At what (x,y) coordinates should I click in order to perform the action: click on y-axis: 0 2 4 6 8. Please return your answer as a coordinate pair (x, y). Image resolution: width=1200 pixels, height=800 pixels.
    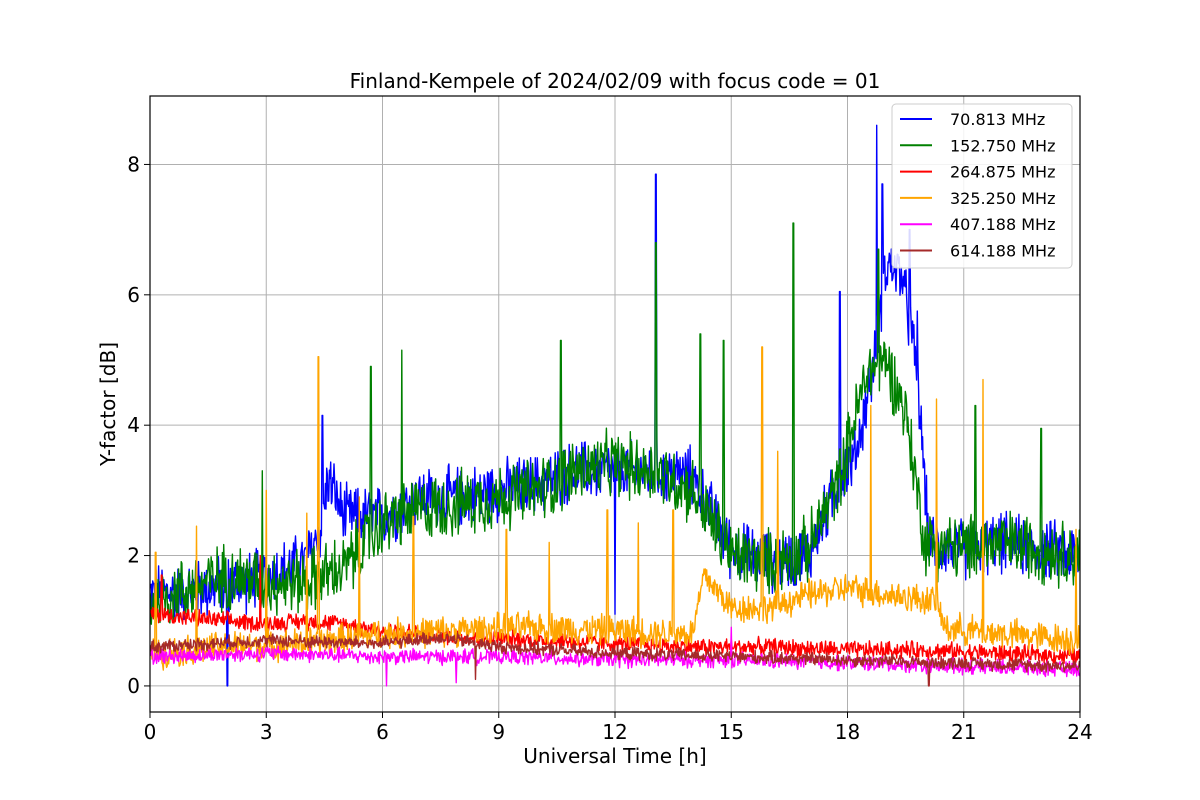
    Looking at the image, I should click on (138, 425).